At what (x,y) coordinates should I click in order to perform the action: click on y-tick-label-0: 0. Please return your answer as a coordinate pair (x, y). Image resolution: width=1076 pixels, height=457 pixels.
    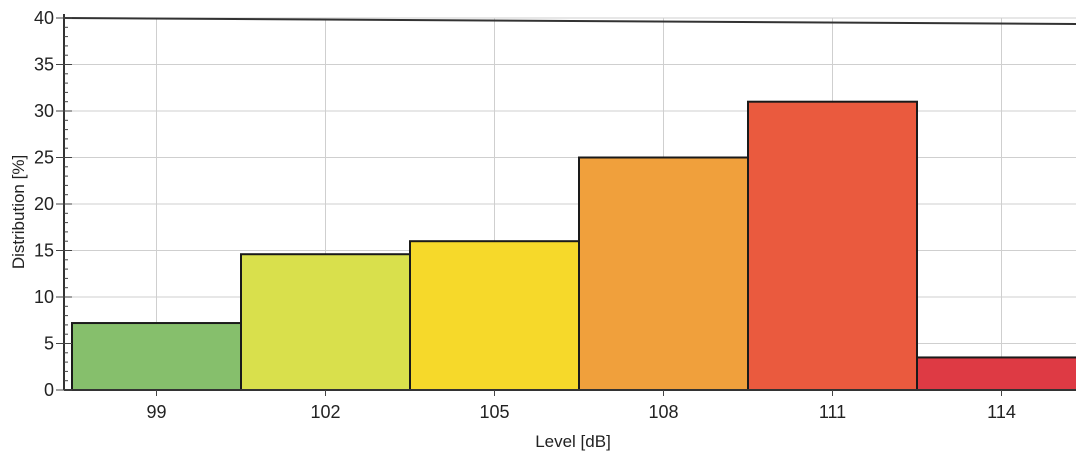
    Looking at the image, I should click on (49, 390).